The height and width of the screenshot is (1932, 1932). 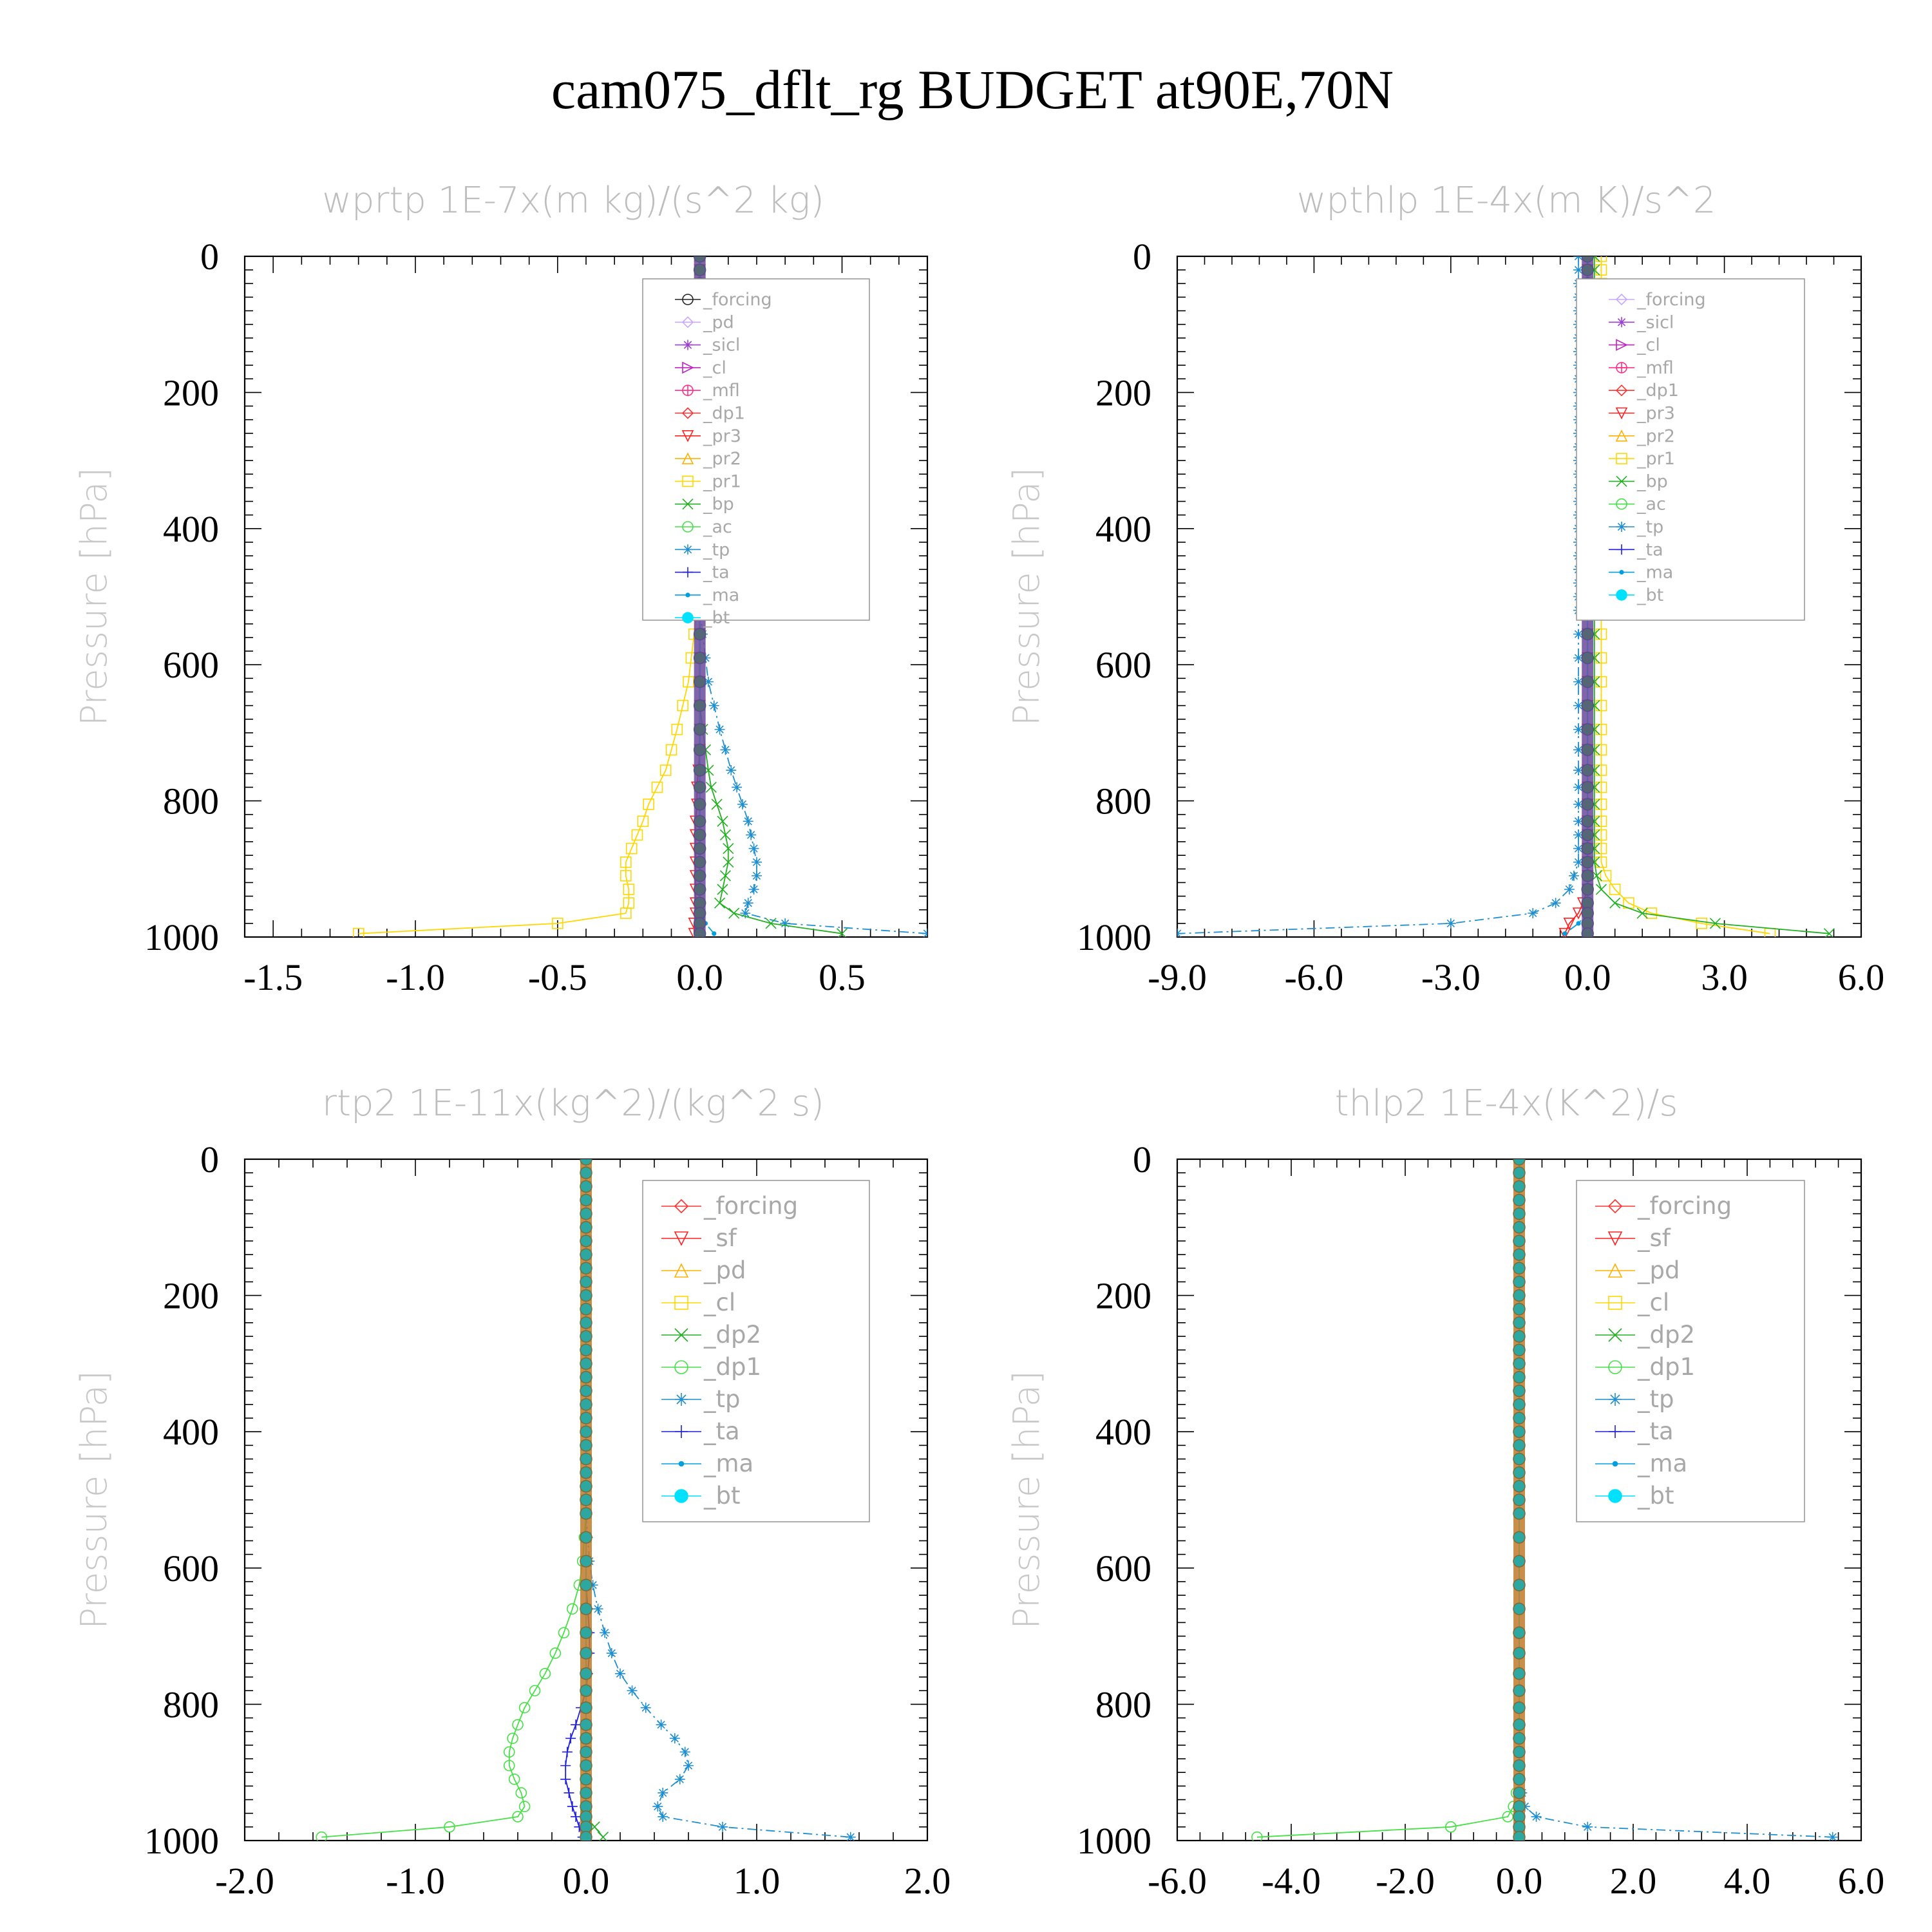 I want to click on x-tick-label: 0.5, so click(x=843, y=977).